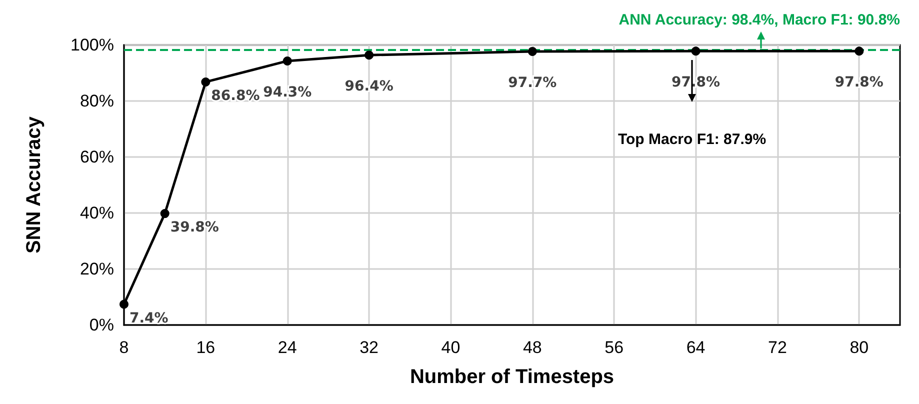  Describe the element at coordinates (692, 139) in the screenshot. I see `annotation: Top Macro F1: 87.9%` at that location.